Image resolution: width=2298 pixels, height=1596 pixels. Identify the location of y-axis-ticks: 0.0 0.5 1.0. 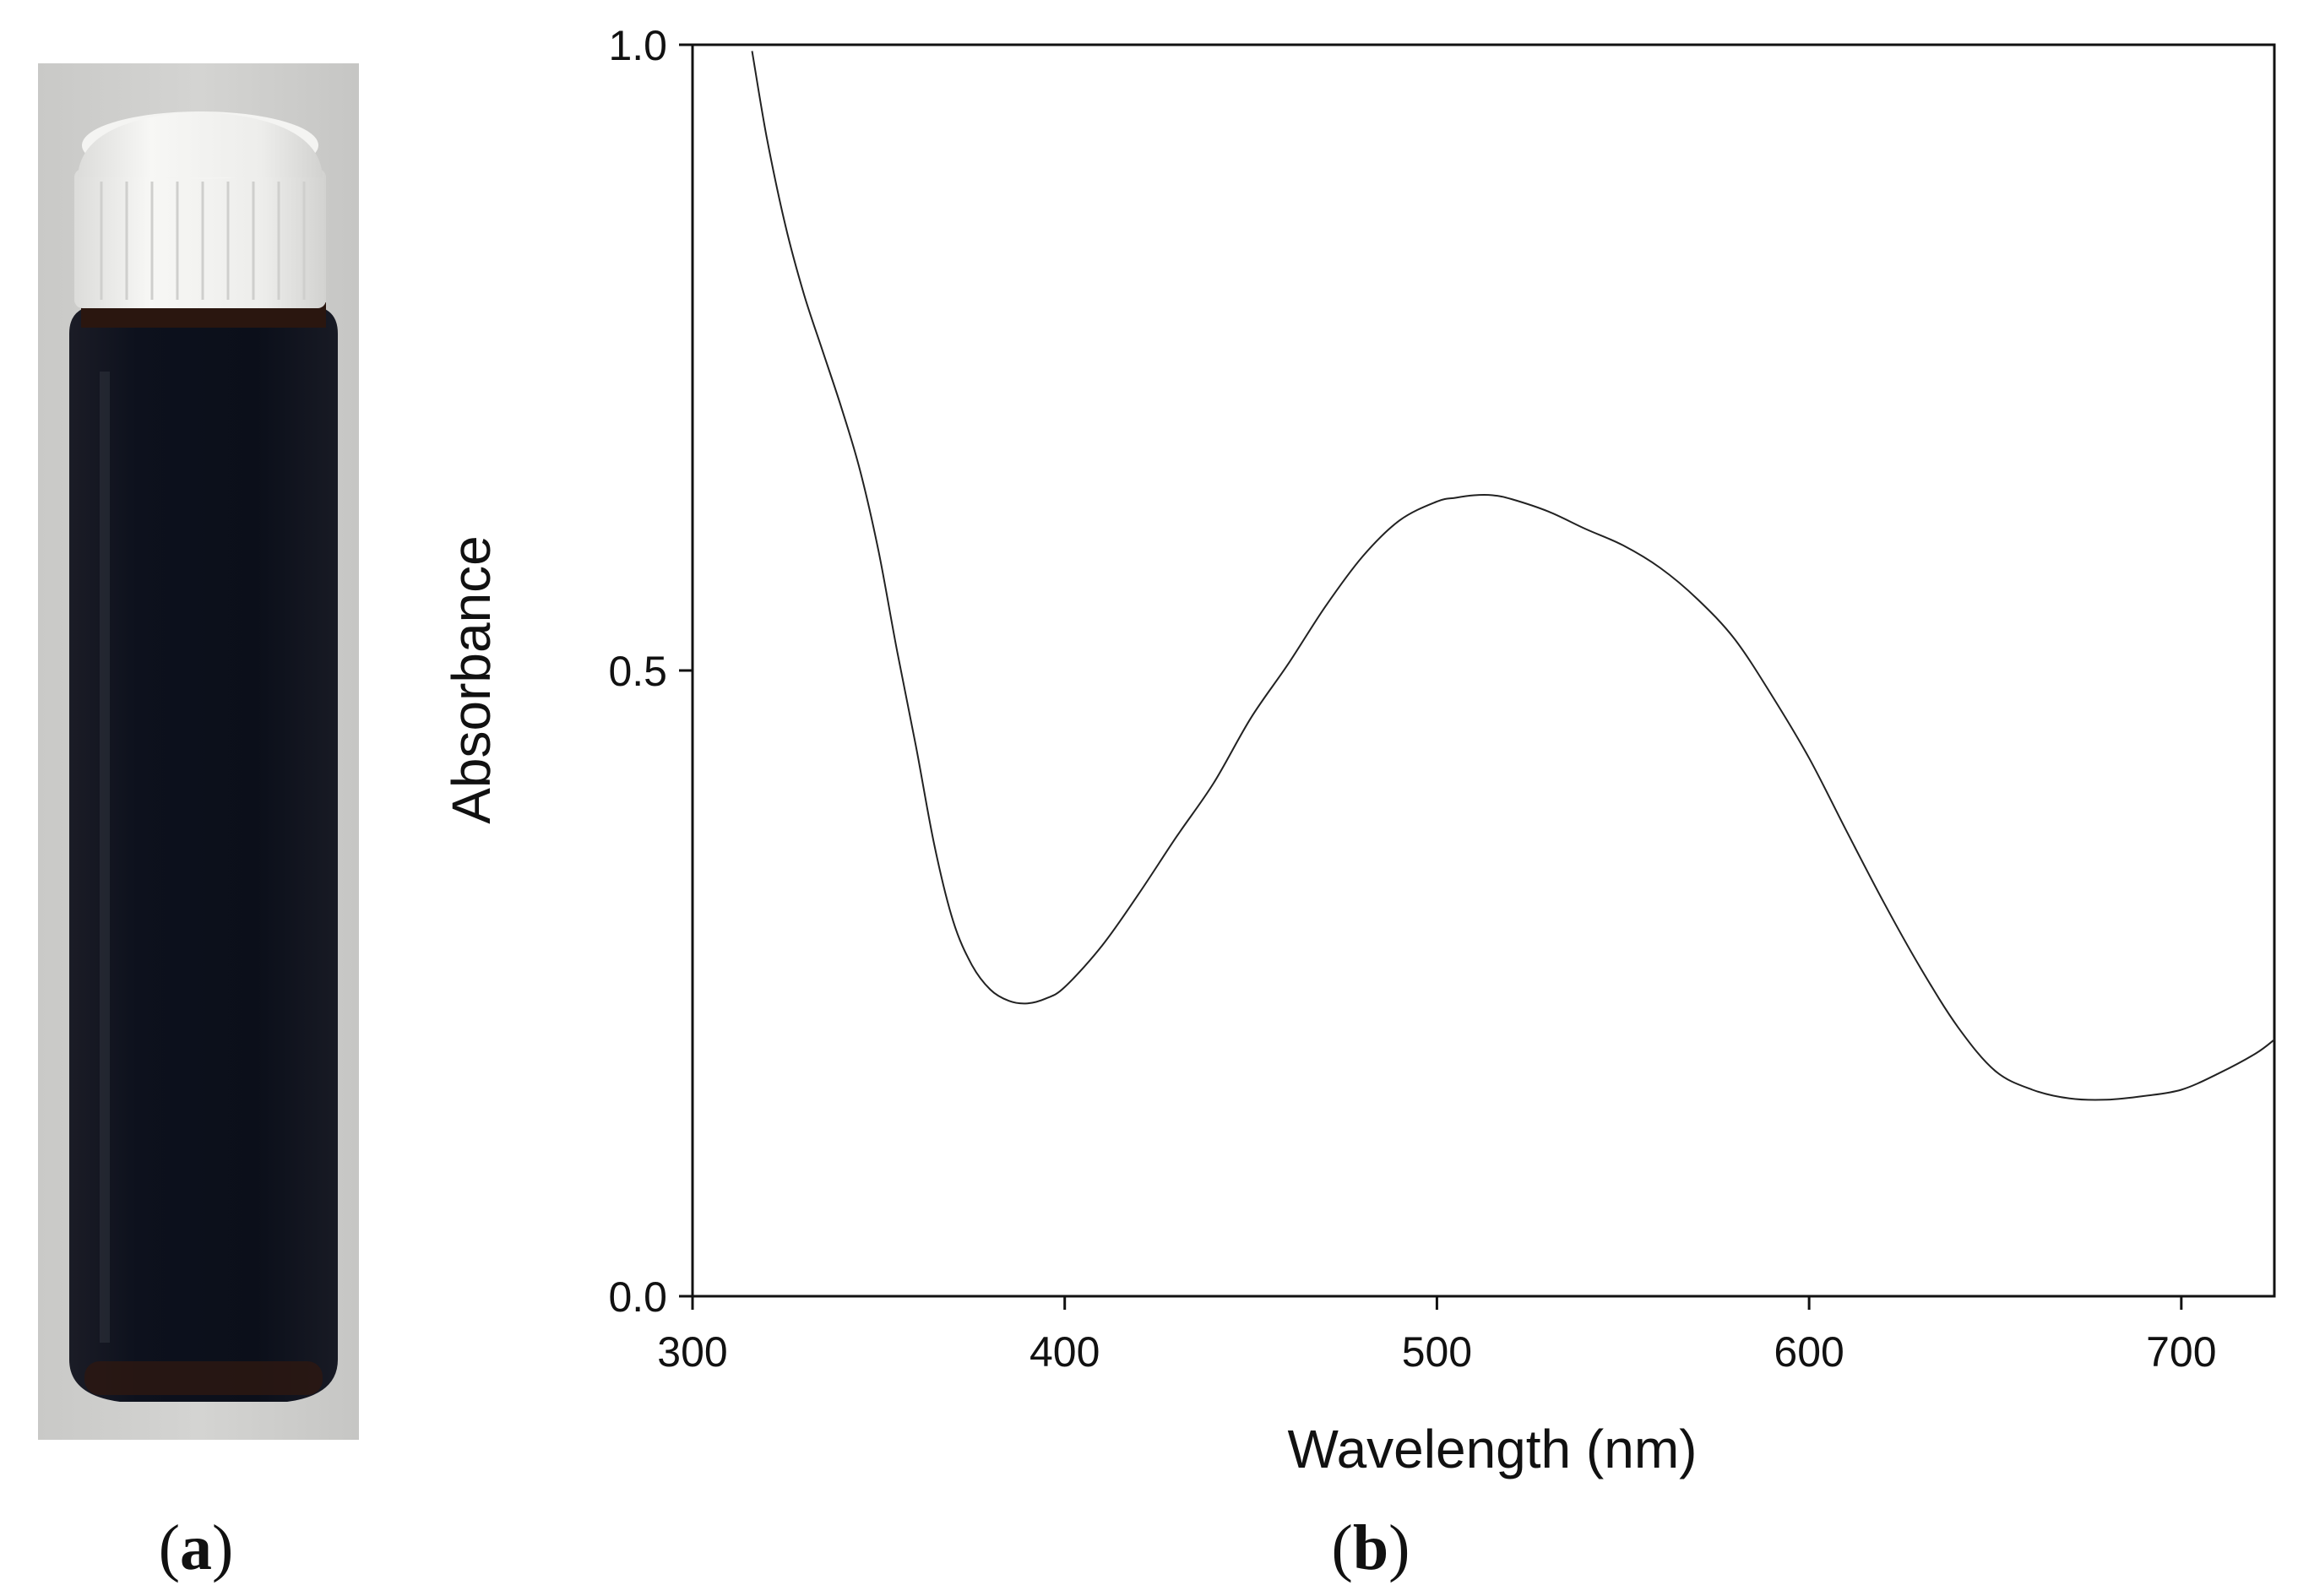
(651, 671).